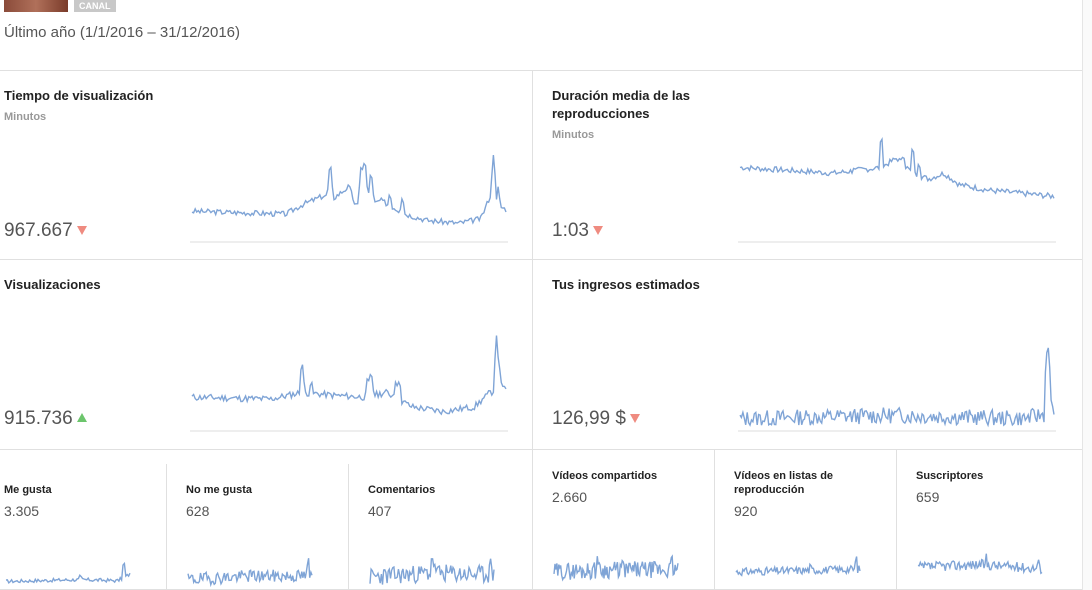 Image resolution: width=1092 pixels, height=590 pixels. What do you see at coordinates (605, 476) in the screenshot?
I see `card-title: Vídeos compartidos` at bounding box center [605, 476].